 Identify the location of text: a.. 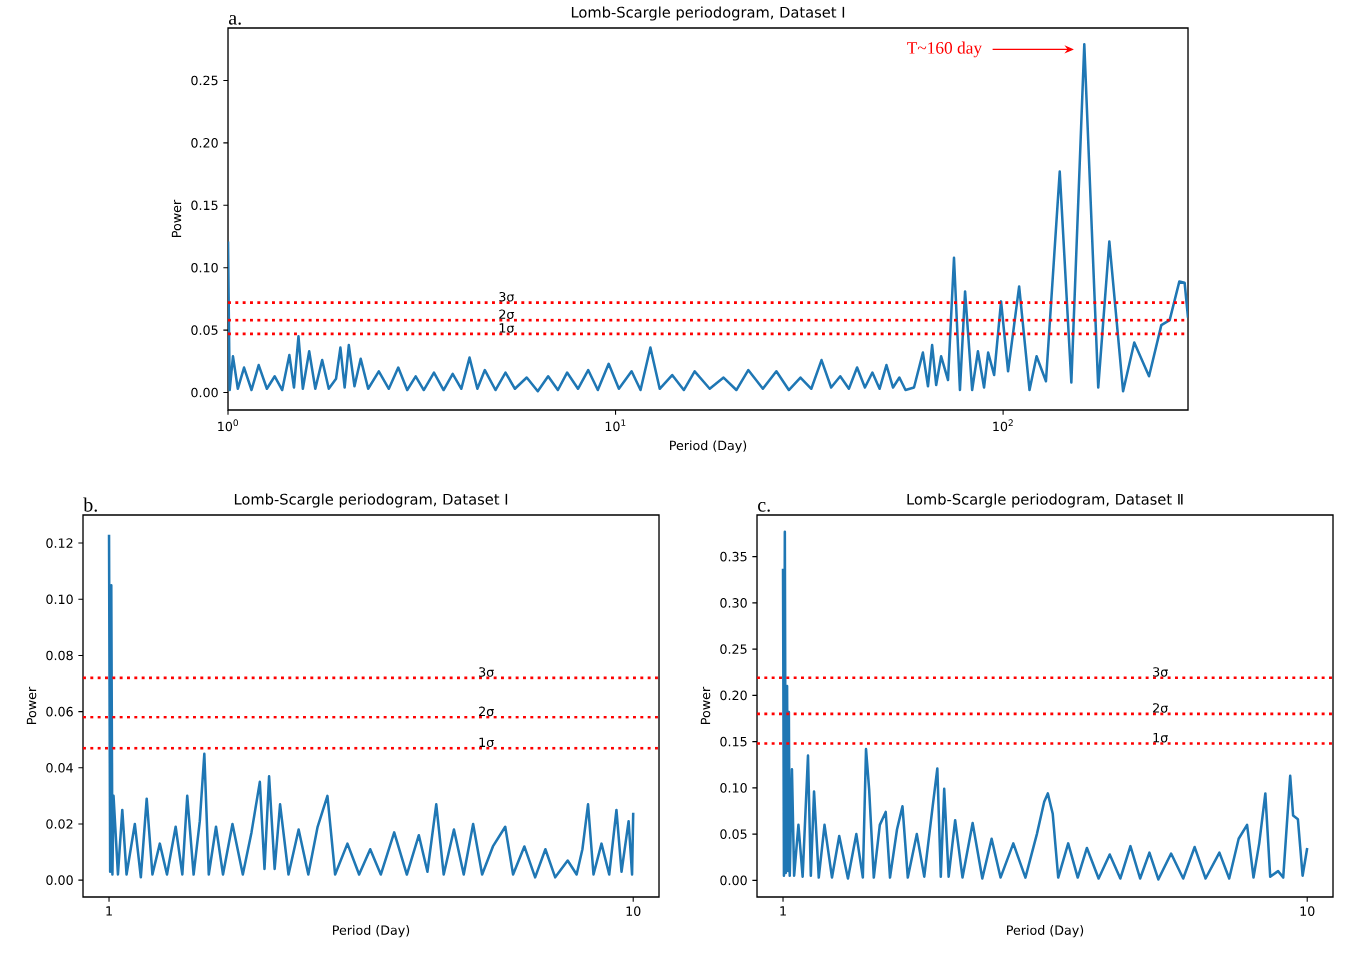
(234, 20).